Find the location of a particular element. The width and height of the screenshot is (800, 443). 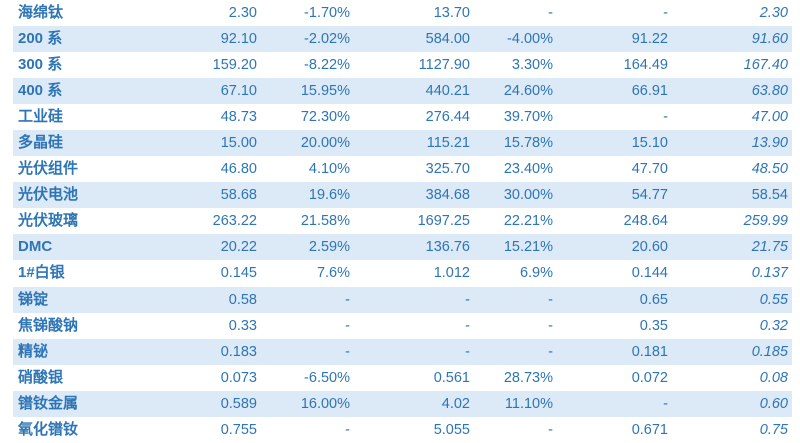

product-label-cell: 1#白银 is located at coordinates (41, 273).